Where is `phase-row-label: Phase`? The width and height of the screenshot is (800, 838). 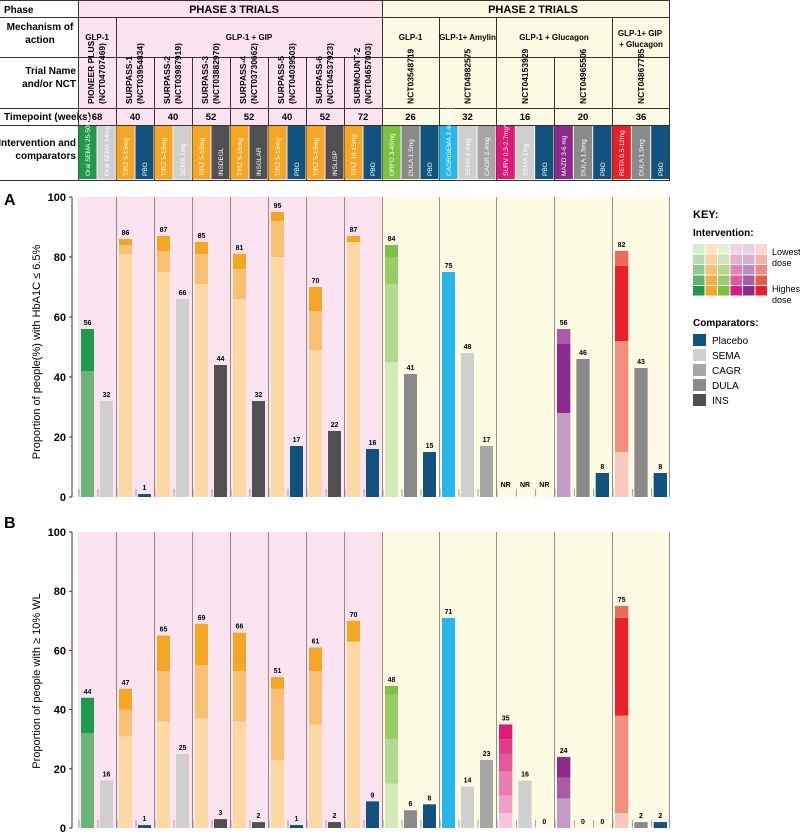
phase-row-label: Phase is located at coordinates (19, 10).